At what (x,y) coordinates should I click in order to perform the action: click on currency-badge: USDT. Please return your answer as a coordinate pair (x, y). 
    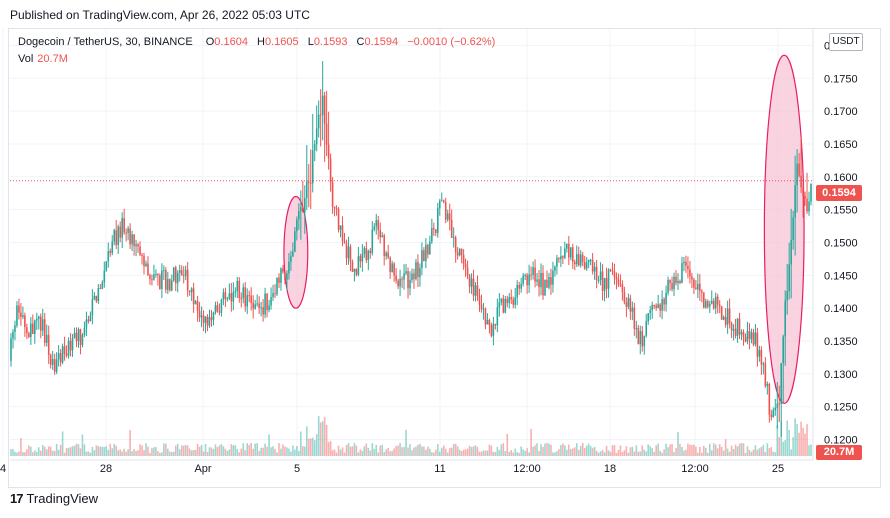
    Looking at the image, I should click on (846, 42).